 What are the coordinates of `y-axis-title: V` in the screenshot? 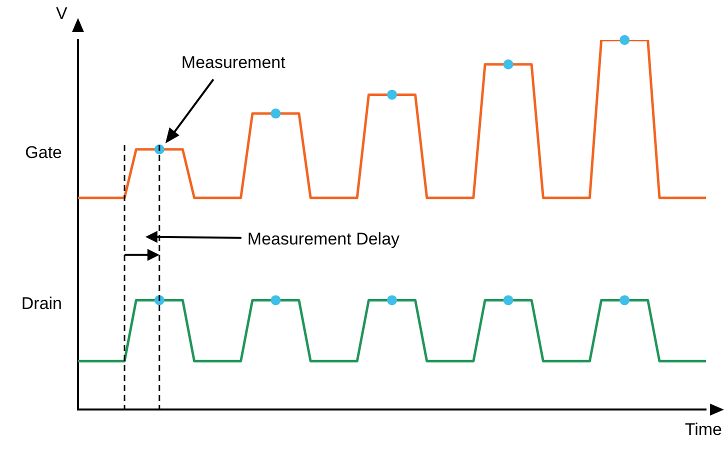 It's located at (62, 14).